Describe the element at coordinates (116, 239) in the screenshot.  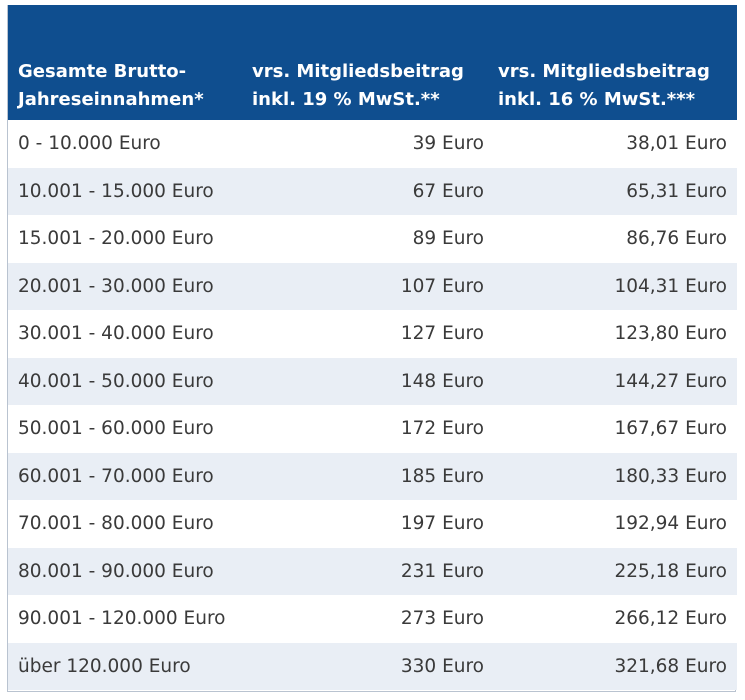
I see `income-range-cell: 15.001 - 20.000 Euro` at that location.